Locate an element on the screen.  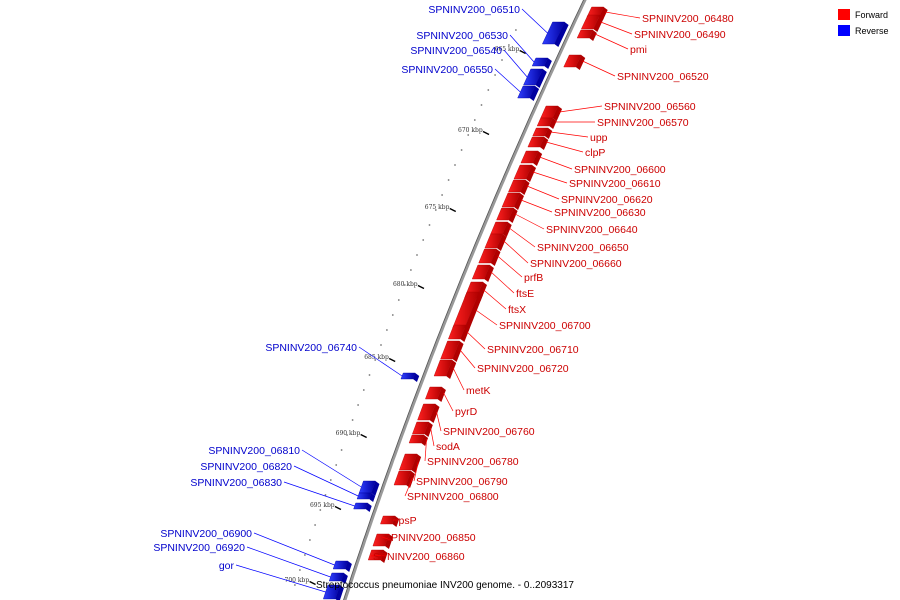
gene-label-forward: SPNINV200_06850 is located at coordinates (430, 538).